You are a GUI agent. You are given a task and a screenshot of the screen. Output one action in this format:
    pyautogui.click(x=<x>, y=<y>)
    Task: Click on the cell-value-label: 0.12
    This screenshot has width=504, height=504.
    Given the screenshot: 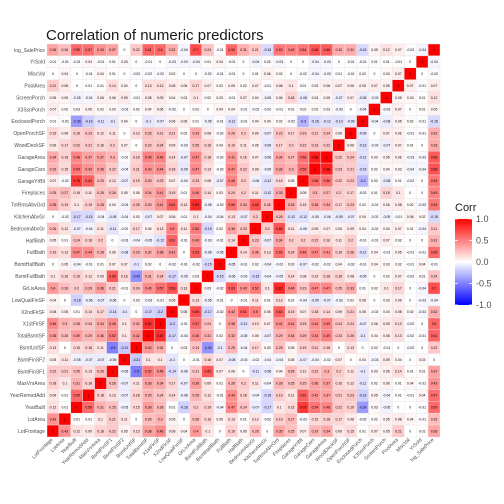 What is the action you would take?
    pyautogui.click(x=65, y=229)
    